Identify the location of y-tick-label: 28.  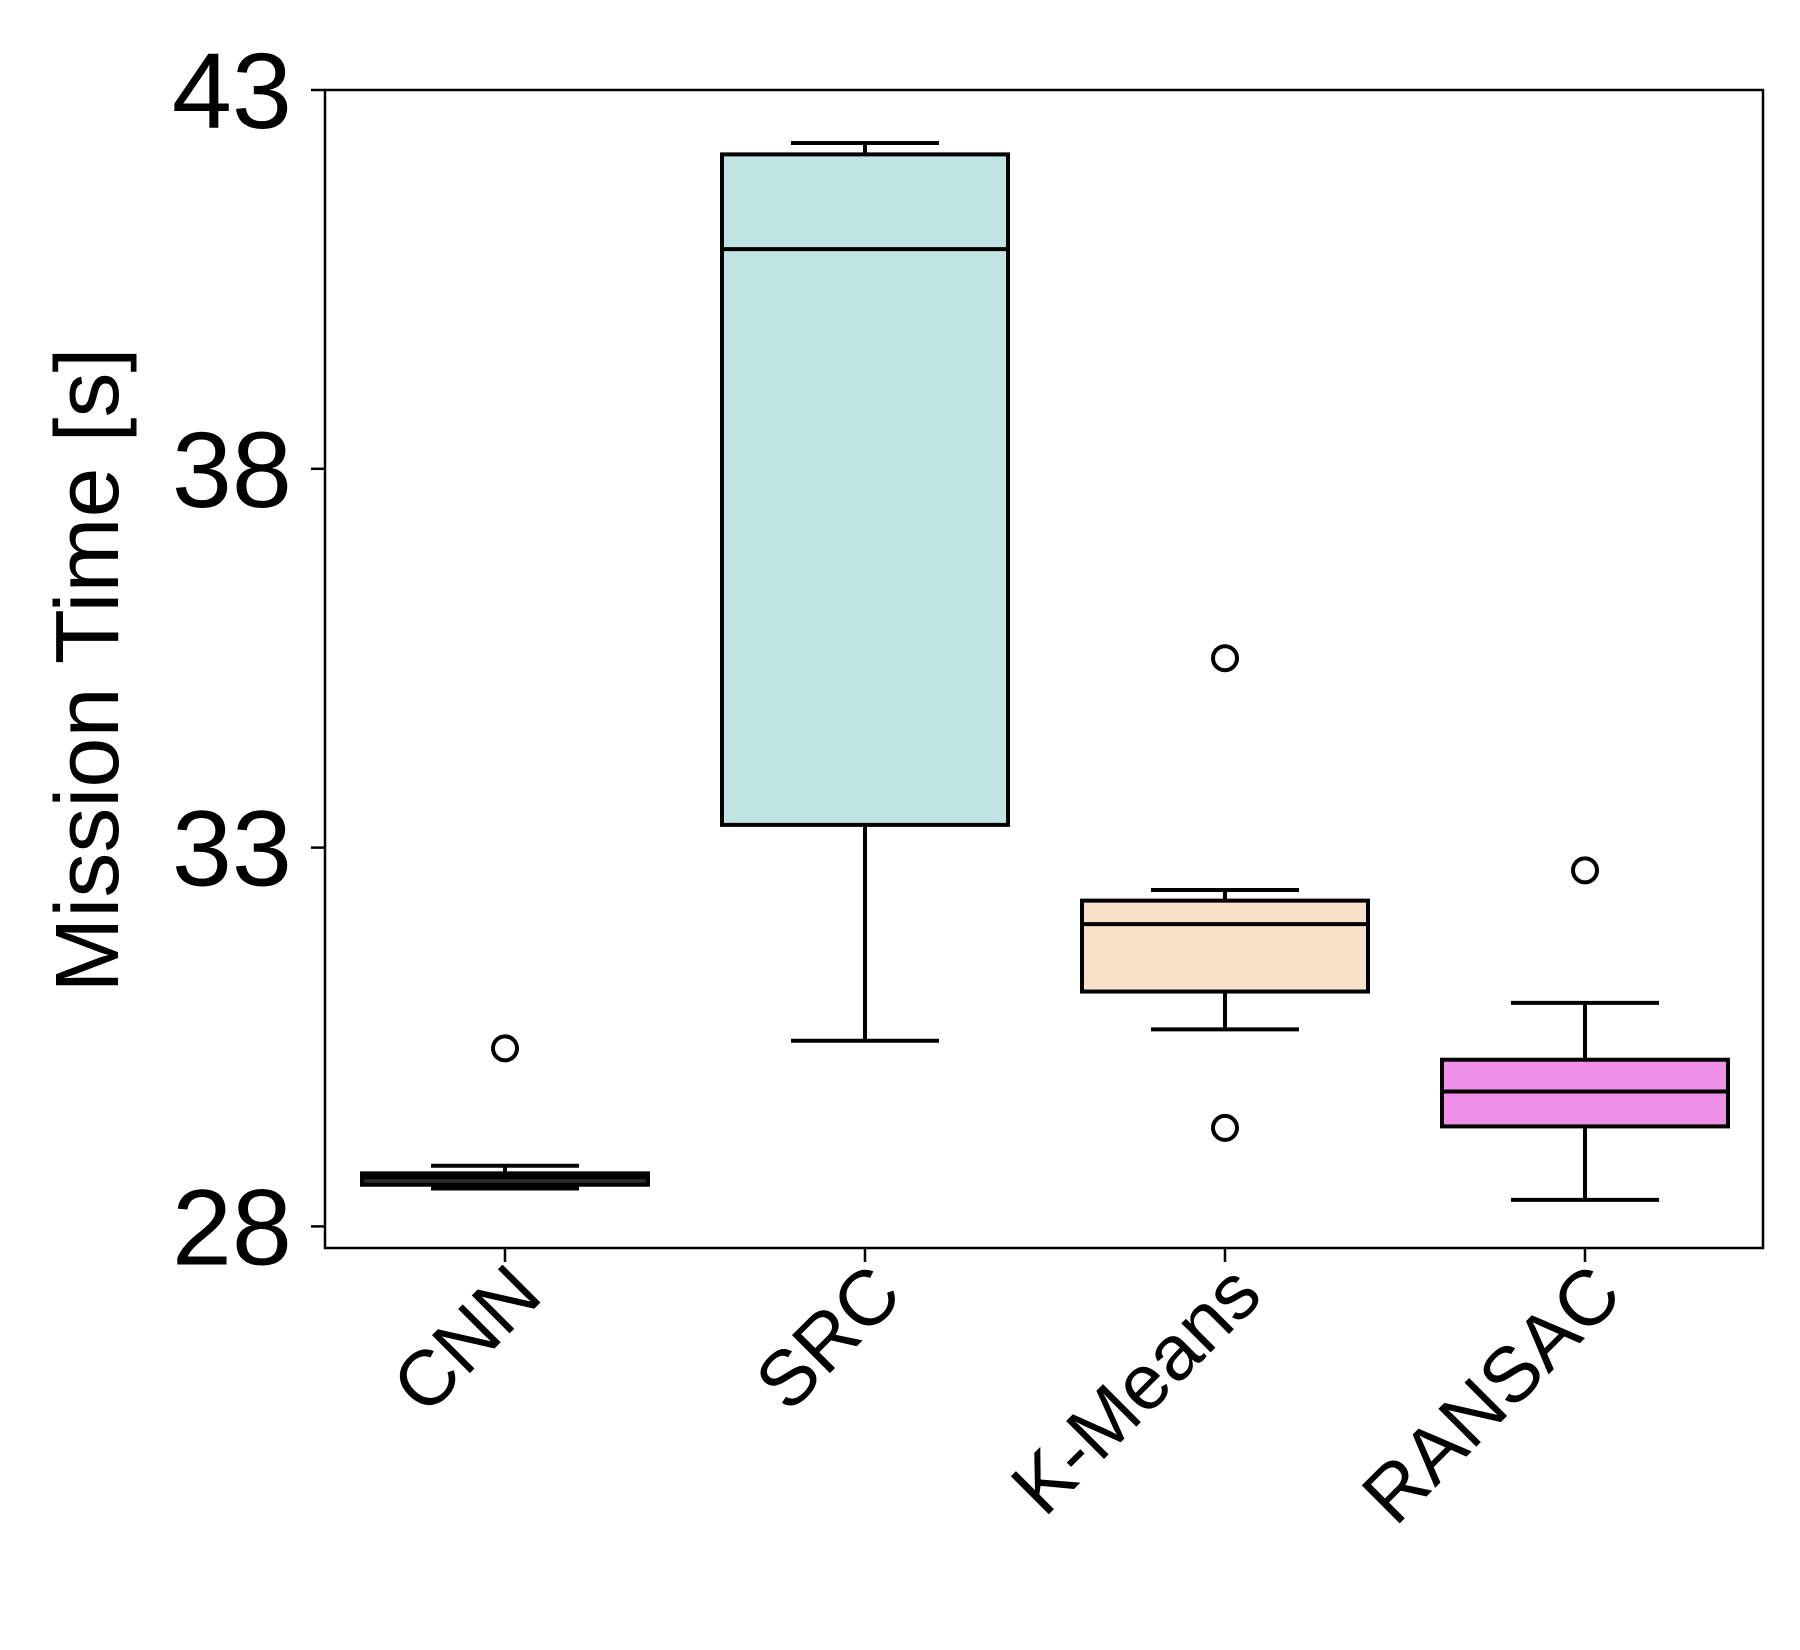
(232, 1226).